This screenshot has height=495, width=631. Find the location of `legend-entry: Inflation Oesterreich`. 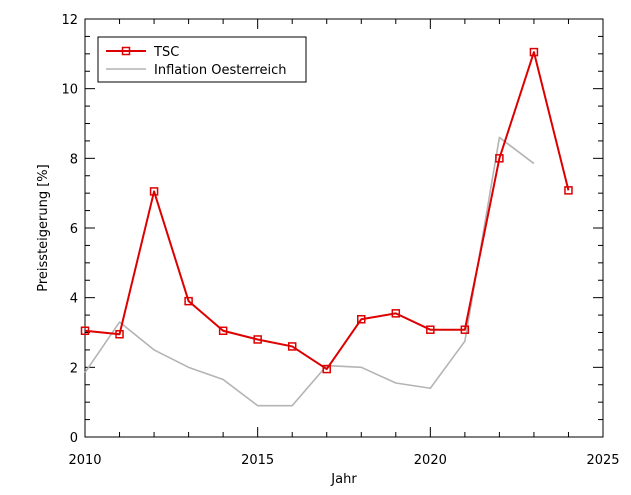

legend-entry: Inflation Oesterreich is located at coordinates (196, 70).